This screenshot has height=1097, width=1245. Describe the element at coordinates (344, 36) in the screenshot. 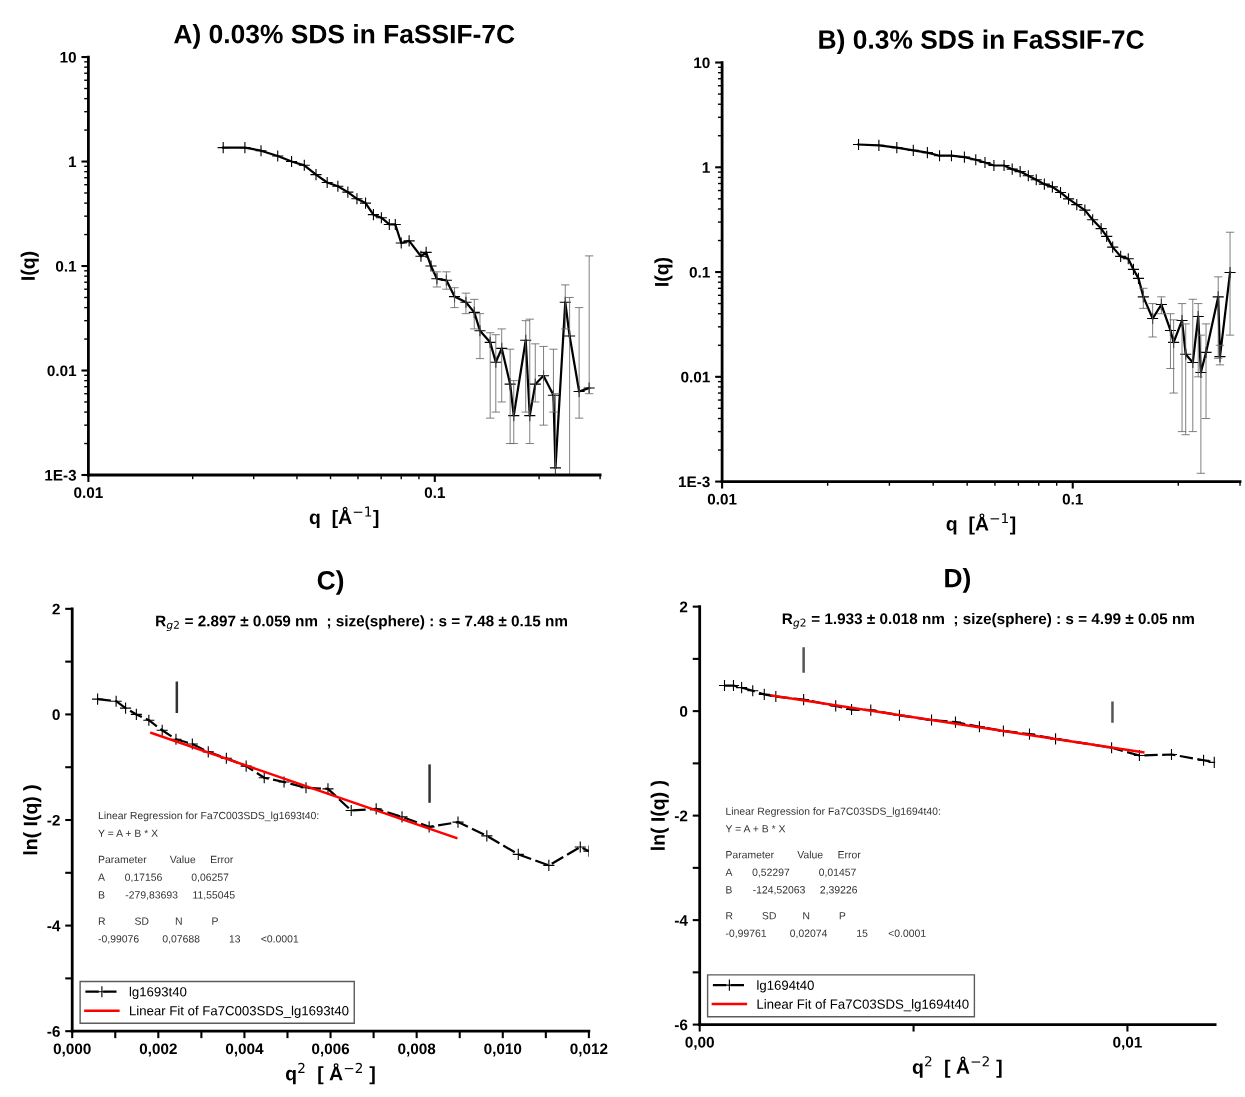

I see `chart-title: A) 0.03% SDS in FaSSIF-7C` at that location.